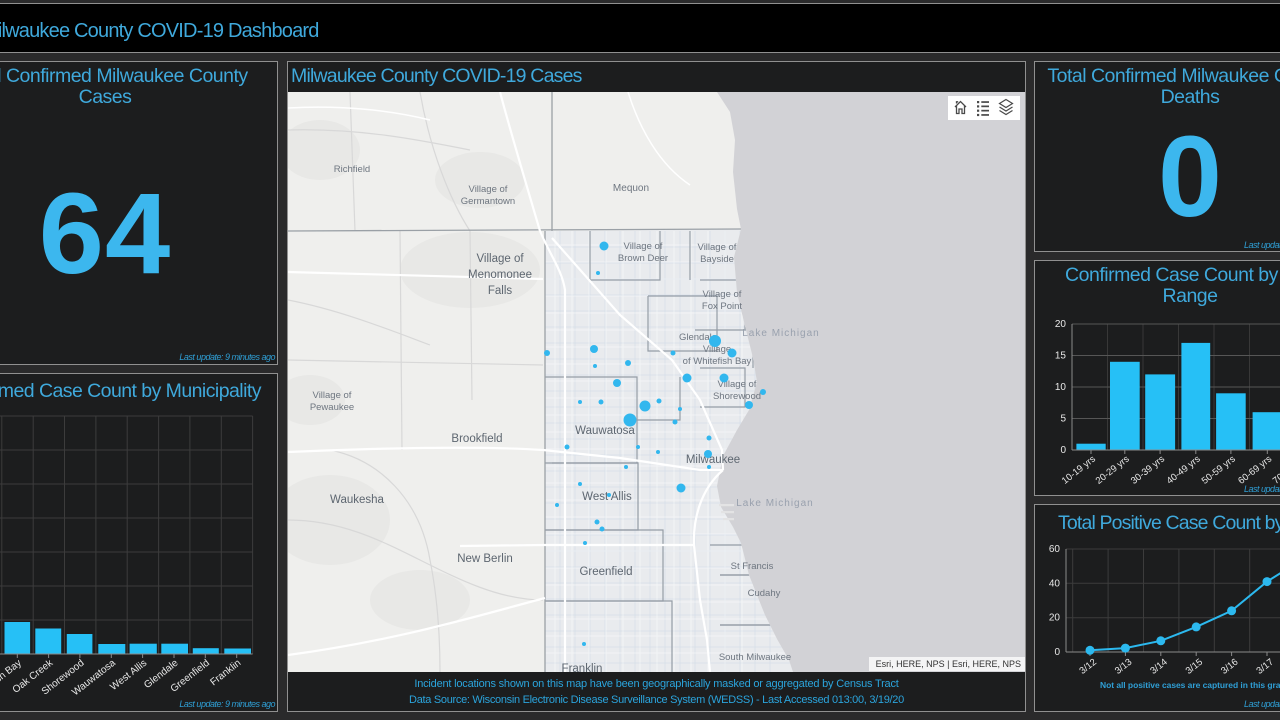 The width and height of the screenshot is (1280, 720). Describe the element at coordinates (1079, 470) in the screenshot. I see `svg-text: 10-19 yrs` at that location.